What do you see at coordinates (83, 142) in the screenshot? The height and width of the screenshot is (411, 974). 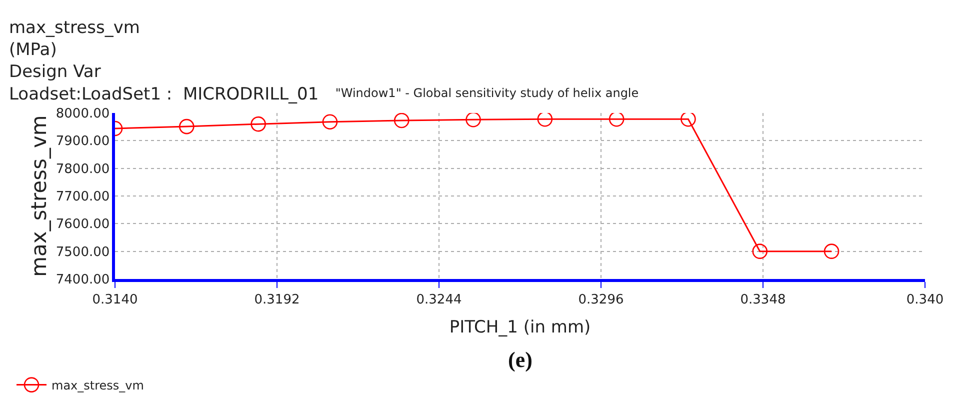 I see `y-tick-label: 7900.00` at bounding box center [83, 142].